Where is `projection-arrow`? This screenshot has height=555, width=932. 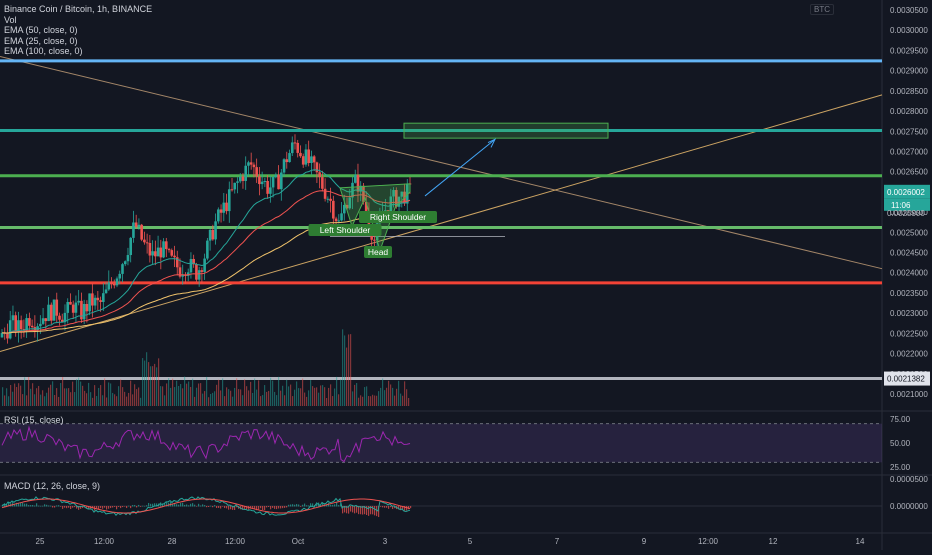 projection-arrow is located at coordinates (460, 167).